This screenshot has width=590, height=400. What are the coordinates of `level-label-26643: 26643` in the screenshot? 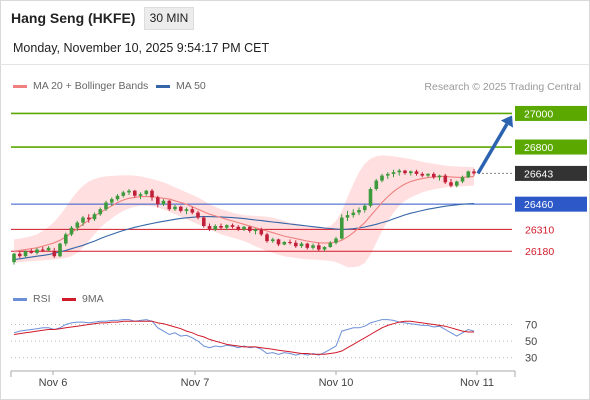 It's located at (538, 174).